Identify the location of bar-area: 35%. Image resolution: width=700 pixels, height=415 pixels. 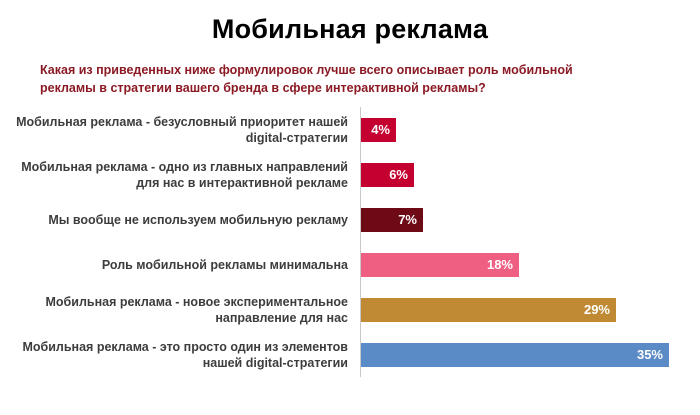
(525, 355).